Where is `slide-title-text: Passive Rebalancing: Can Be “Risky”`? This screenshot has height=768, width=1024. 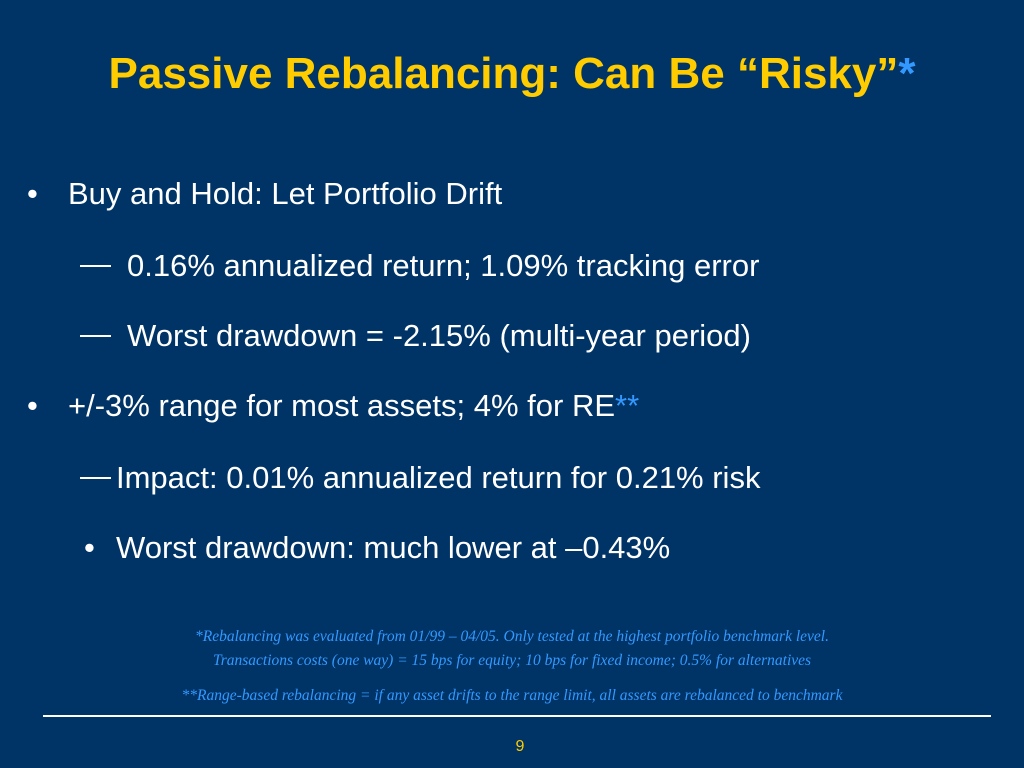 slide-title-text: Passive Rebalancing: Can Be “Risky” is located at coordinates (503, 73).